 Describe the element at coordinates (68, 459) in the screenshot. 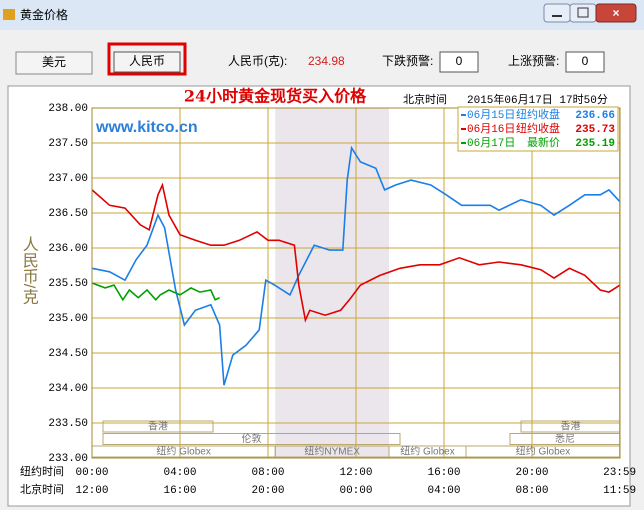

I see `y-tick-label: 233.00` at that location.